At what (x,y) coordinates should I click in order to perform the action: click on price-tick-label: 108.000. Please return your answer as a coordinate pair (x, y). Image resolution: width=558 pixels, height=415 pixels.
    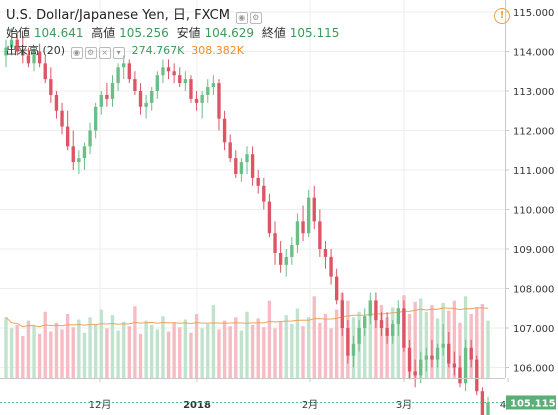
    Looking at the image, I should click on (533, 290).